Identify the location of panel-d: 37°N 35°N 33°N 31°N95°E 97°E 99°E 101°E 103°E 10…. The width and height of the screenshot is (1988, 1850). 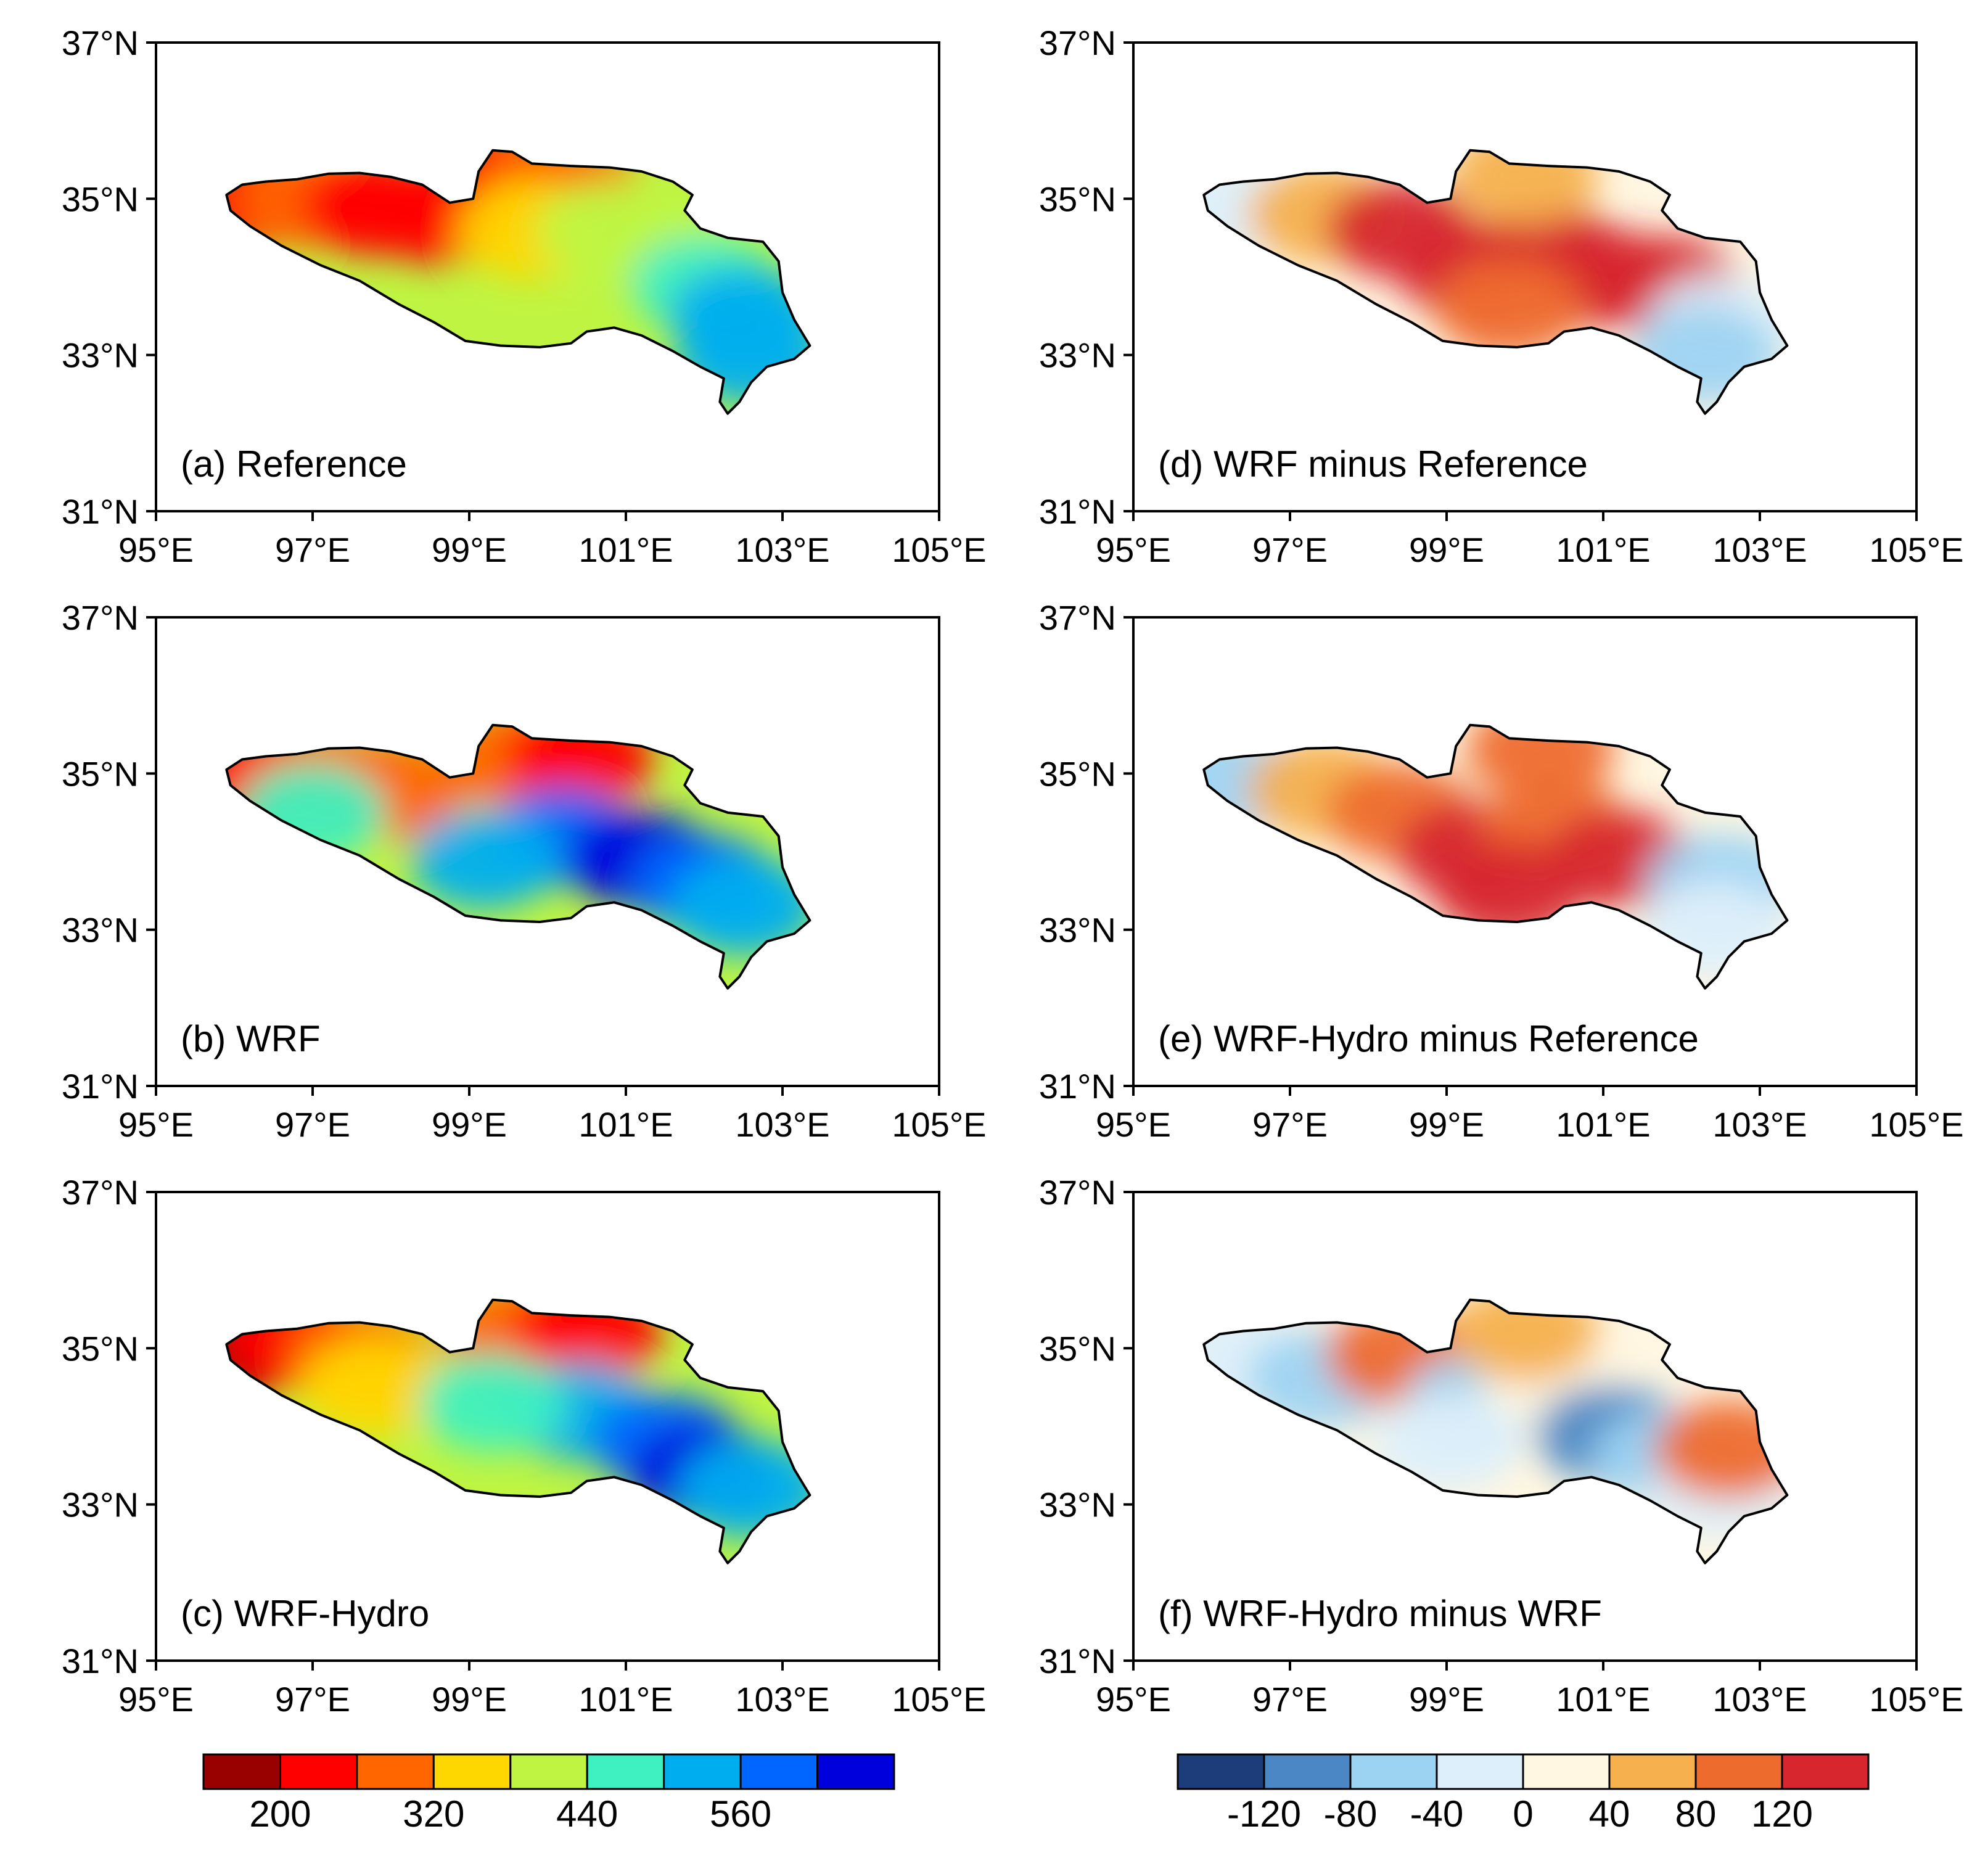
(1501, 296).